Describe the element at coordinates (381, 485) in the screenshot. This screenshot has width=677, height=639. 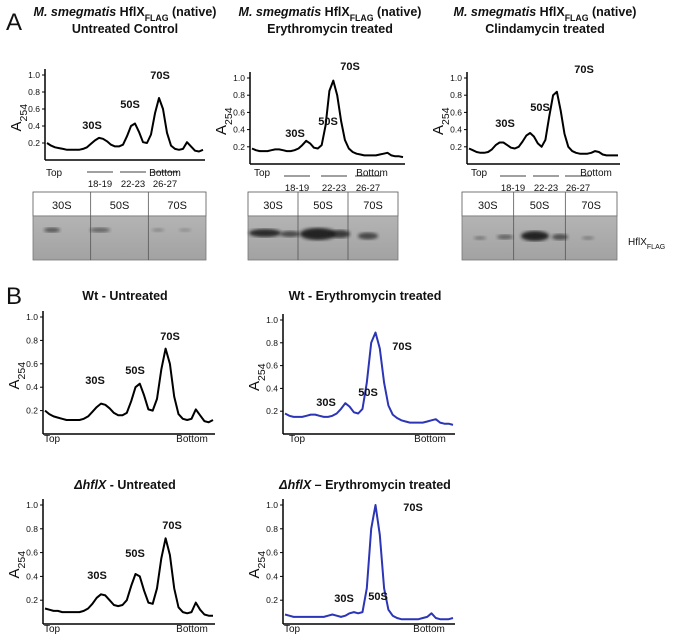
I see `text-part: – Erythromycin treated` at that location.